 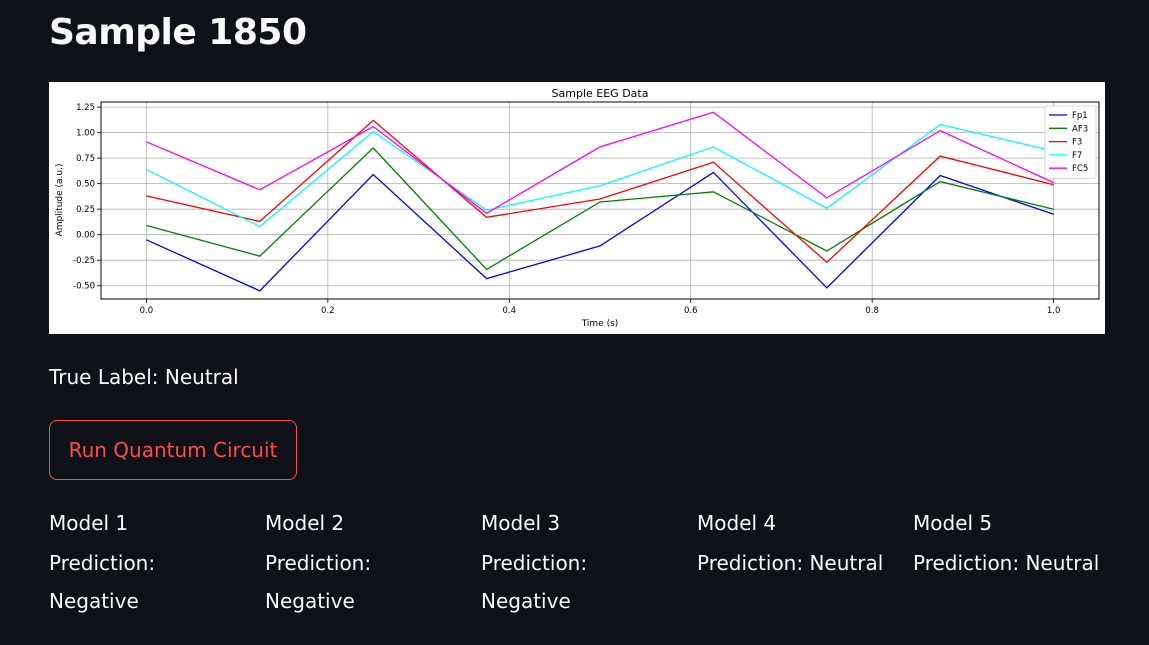 What do you see at coordinates (85, 159) in the screenshot?
I see `y-tick-label: 0.75` at bounding box center [85, 159].